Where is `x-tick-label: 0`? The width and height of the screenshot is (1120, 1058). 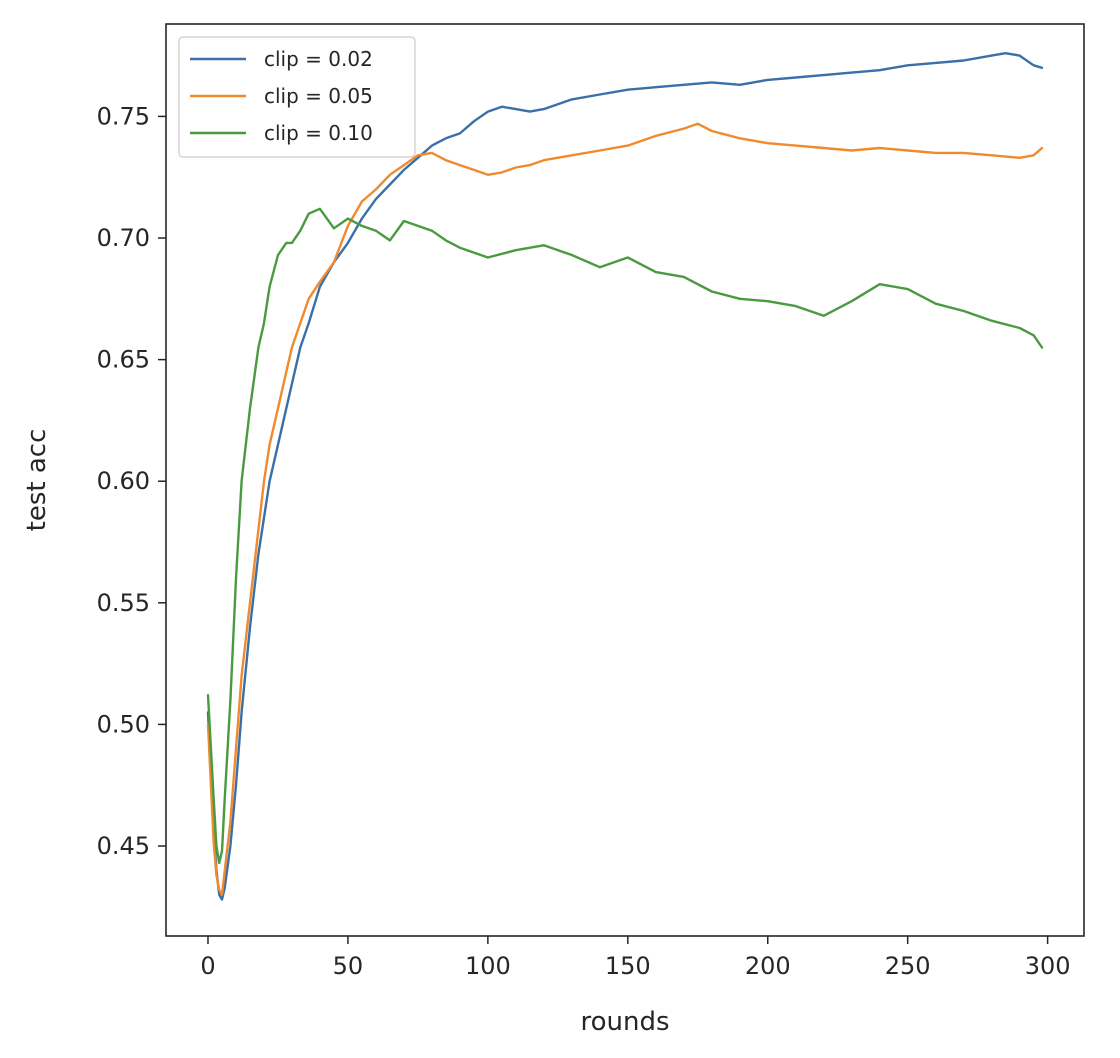 x-tick-label: 0 is located at coordinates (207, 966).